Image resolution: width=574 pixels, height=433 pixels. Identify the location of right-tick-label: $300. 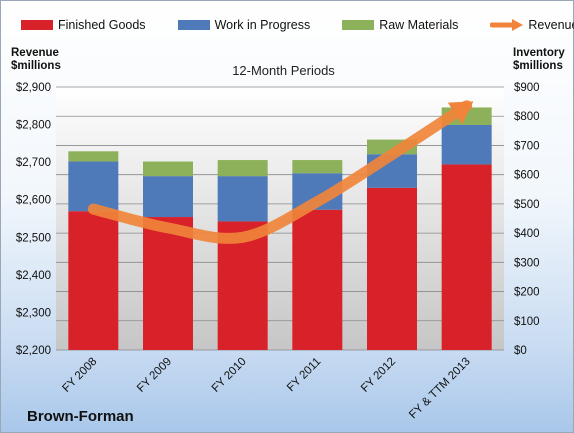
(527, 263).